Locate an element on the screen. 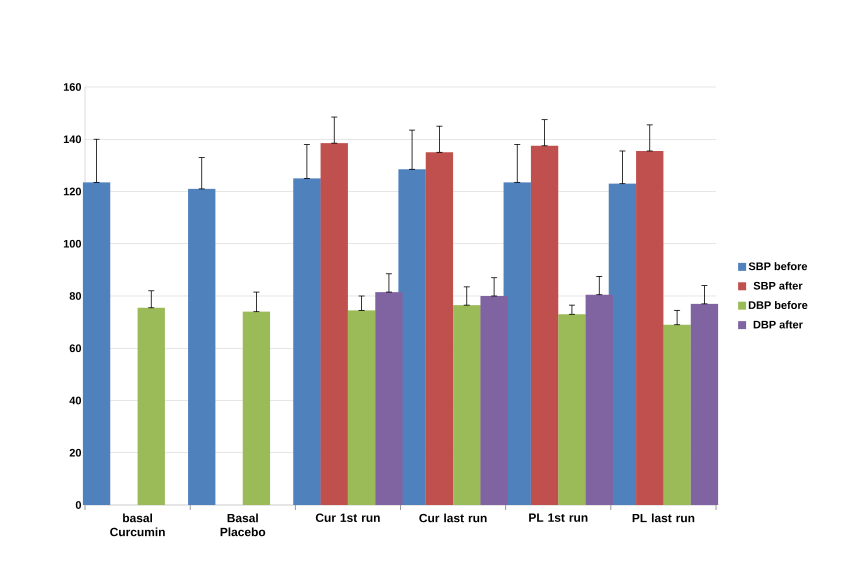 This screenshot has height=584, width=868. y-tick-label: 80 is located at coordinates (76, 296).